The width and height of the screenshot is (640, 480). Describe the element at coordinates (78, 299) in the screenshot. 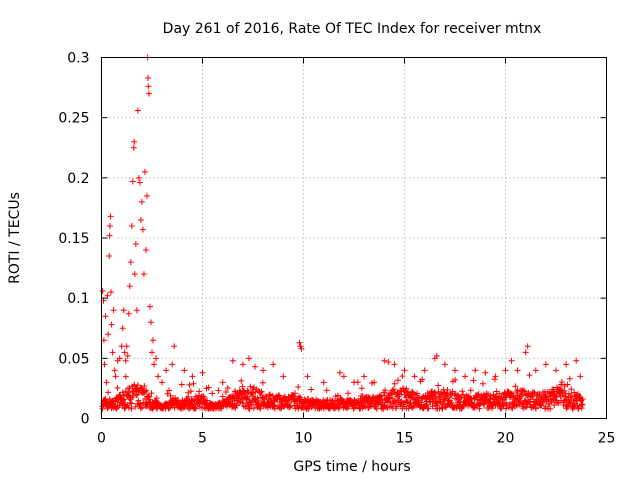

I see `y-tick-label: 0.1` at that location.